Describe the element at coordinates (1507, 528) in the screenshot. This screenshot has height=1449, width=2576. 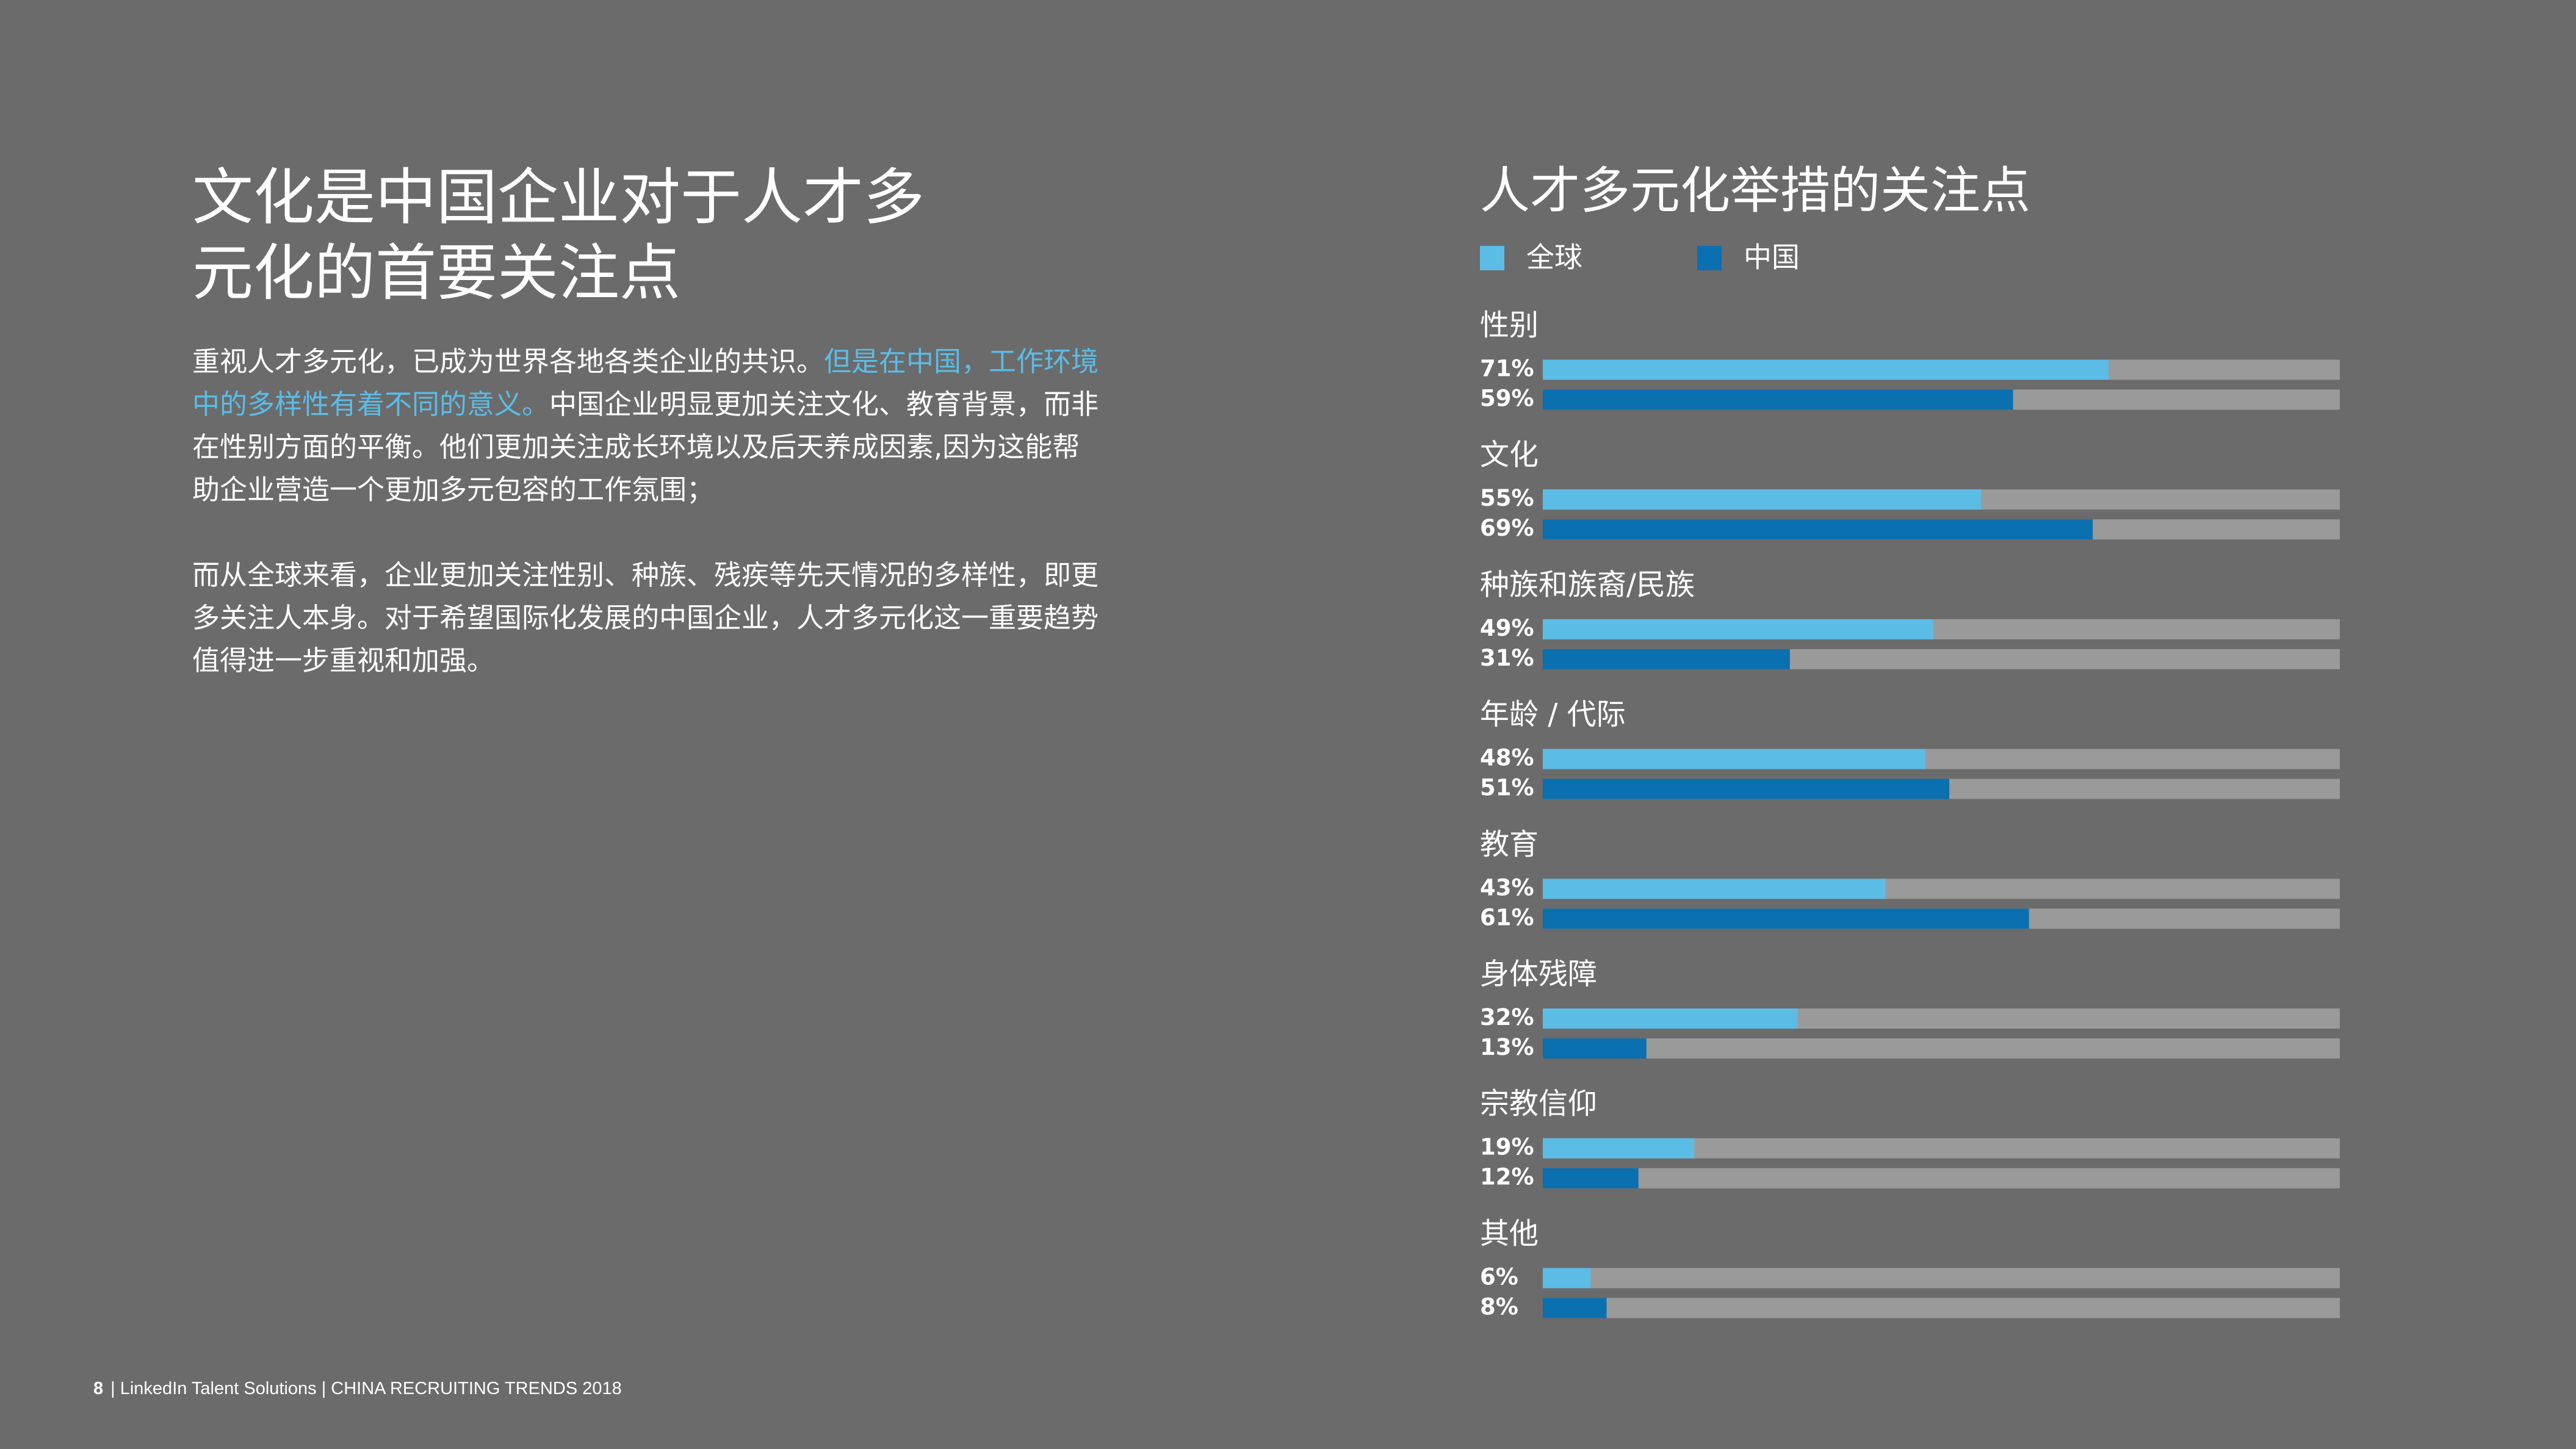
I see `value-label: 69%` at that location.